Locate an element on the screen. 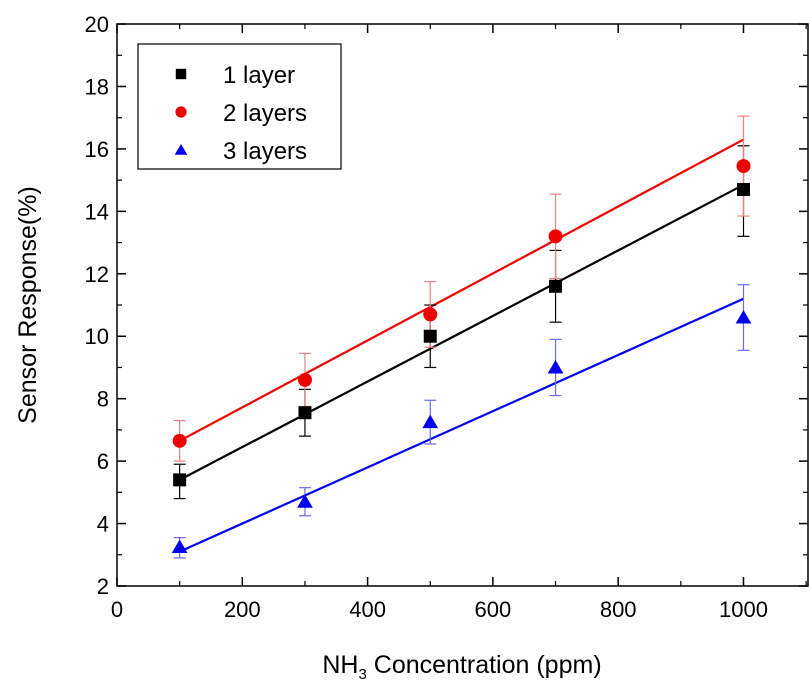  y-tick-label: 6 is located at coordinates (103, 461).